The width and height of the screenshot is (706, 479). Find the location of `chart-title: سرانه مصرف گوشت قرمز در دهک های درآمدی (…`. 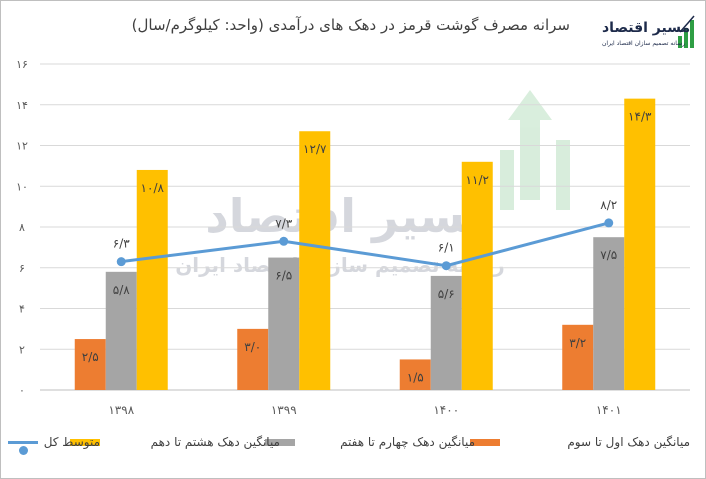

chart-title: سرانه مصرف گوشت قرمز در دهک های درآمدی (… is located at coordinates (350, 25).